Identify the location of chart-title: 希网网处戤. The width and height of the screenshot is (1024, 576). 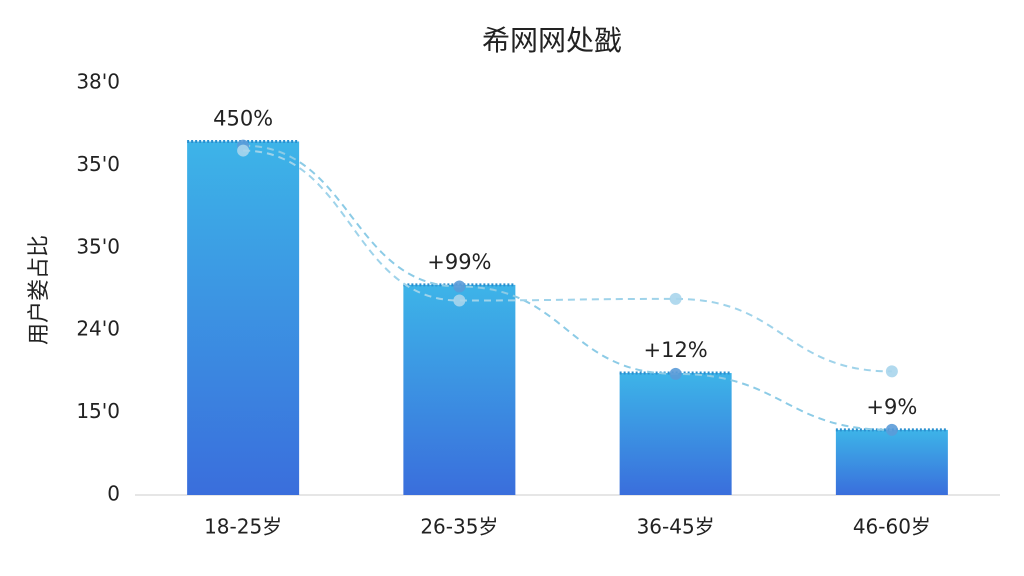
(552, 40).